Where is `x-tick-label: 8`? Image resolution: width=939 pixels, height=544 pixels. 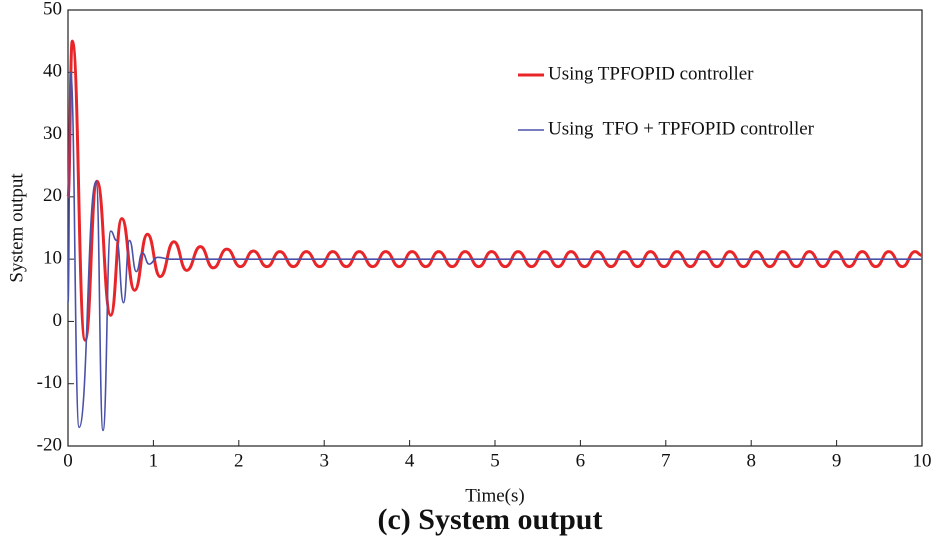 x-tick-label: 8 is located at coordinates (751, 460).